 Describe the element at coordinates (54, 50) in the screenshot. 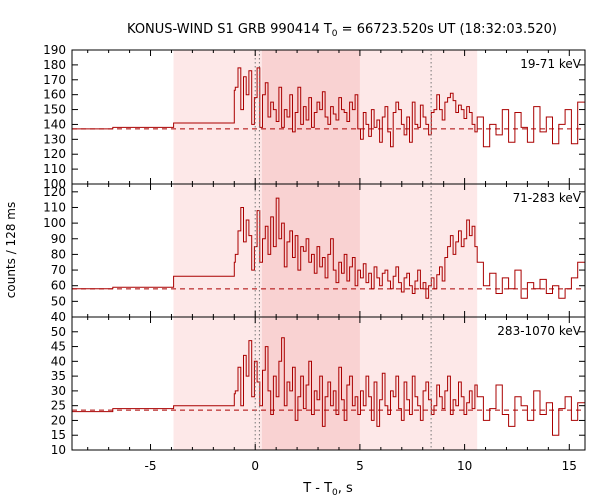

I see `y-tick-label: 190` at that location.